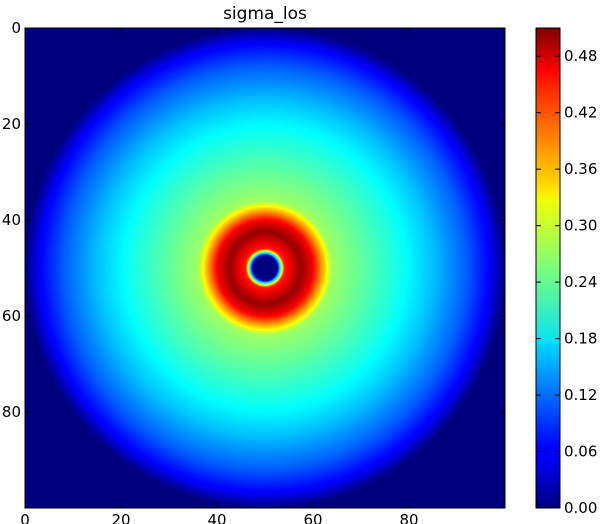 This screenshot has height=524, width=600. I want to click on heatmap-center-min, so click(265, 268).